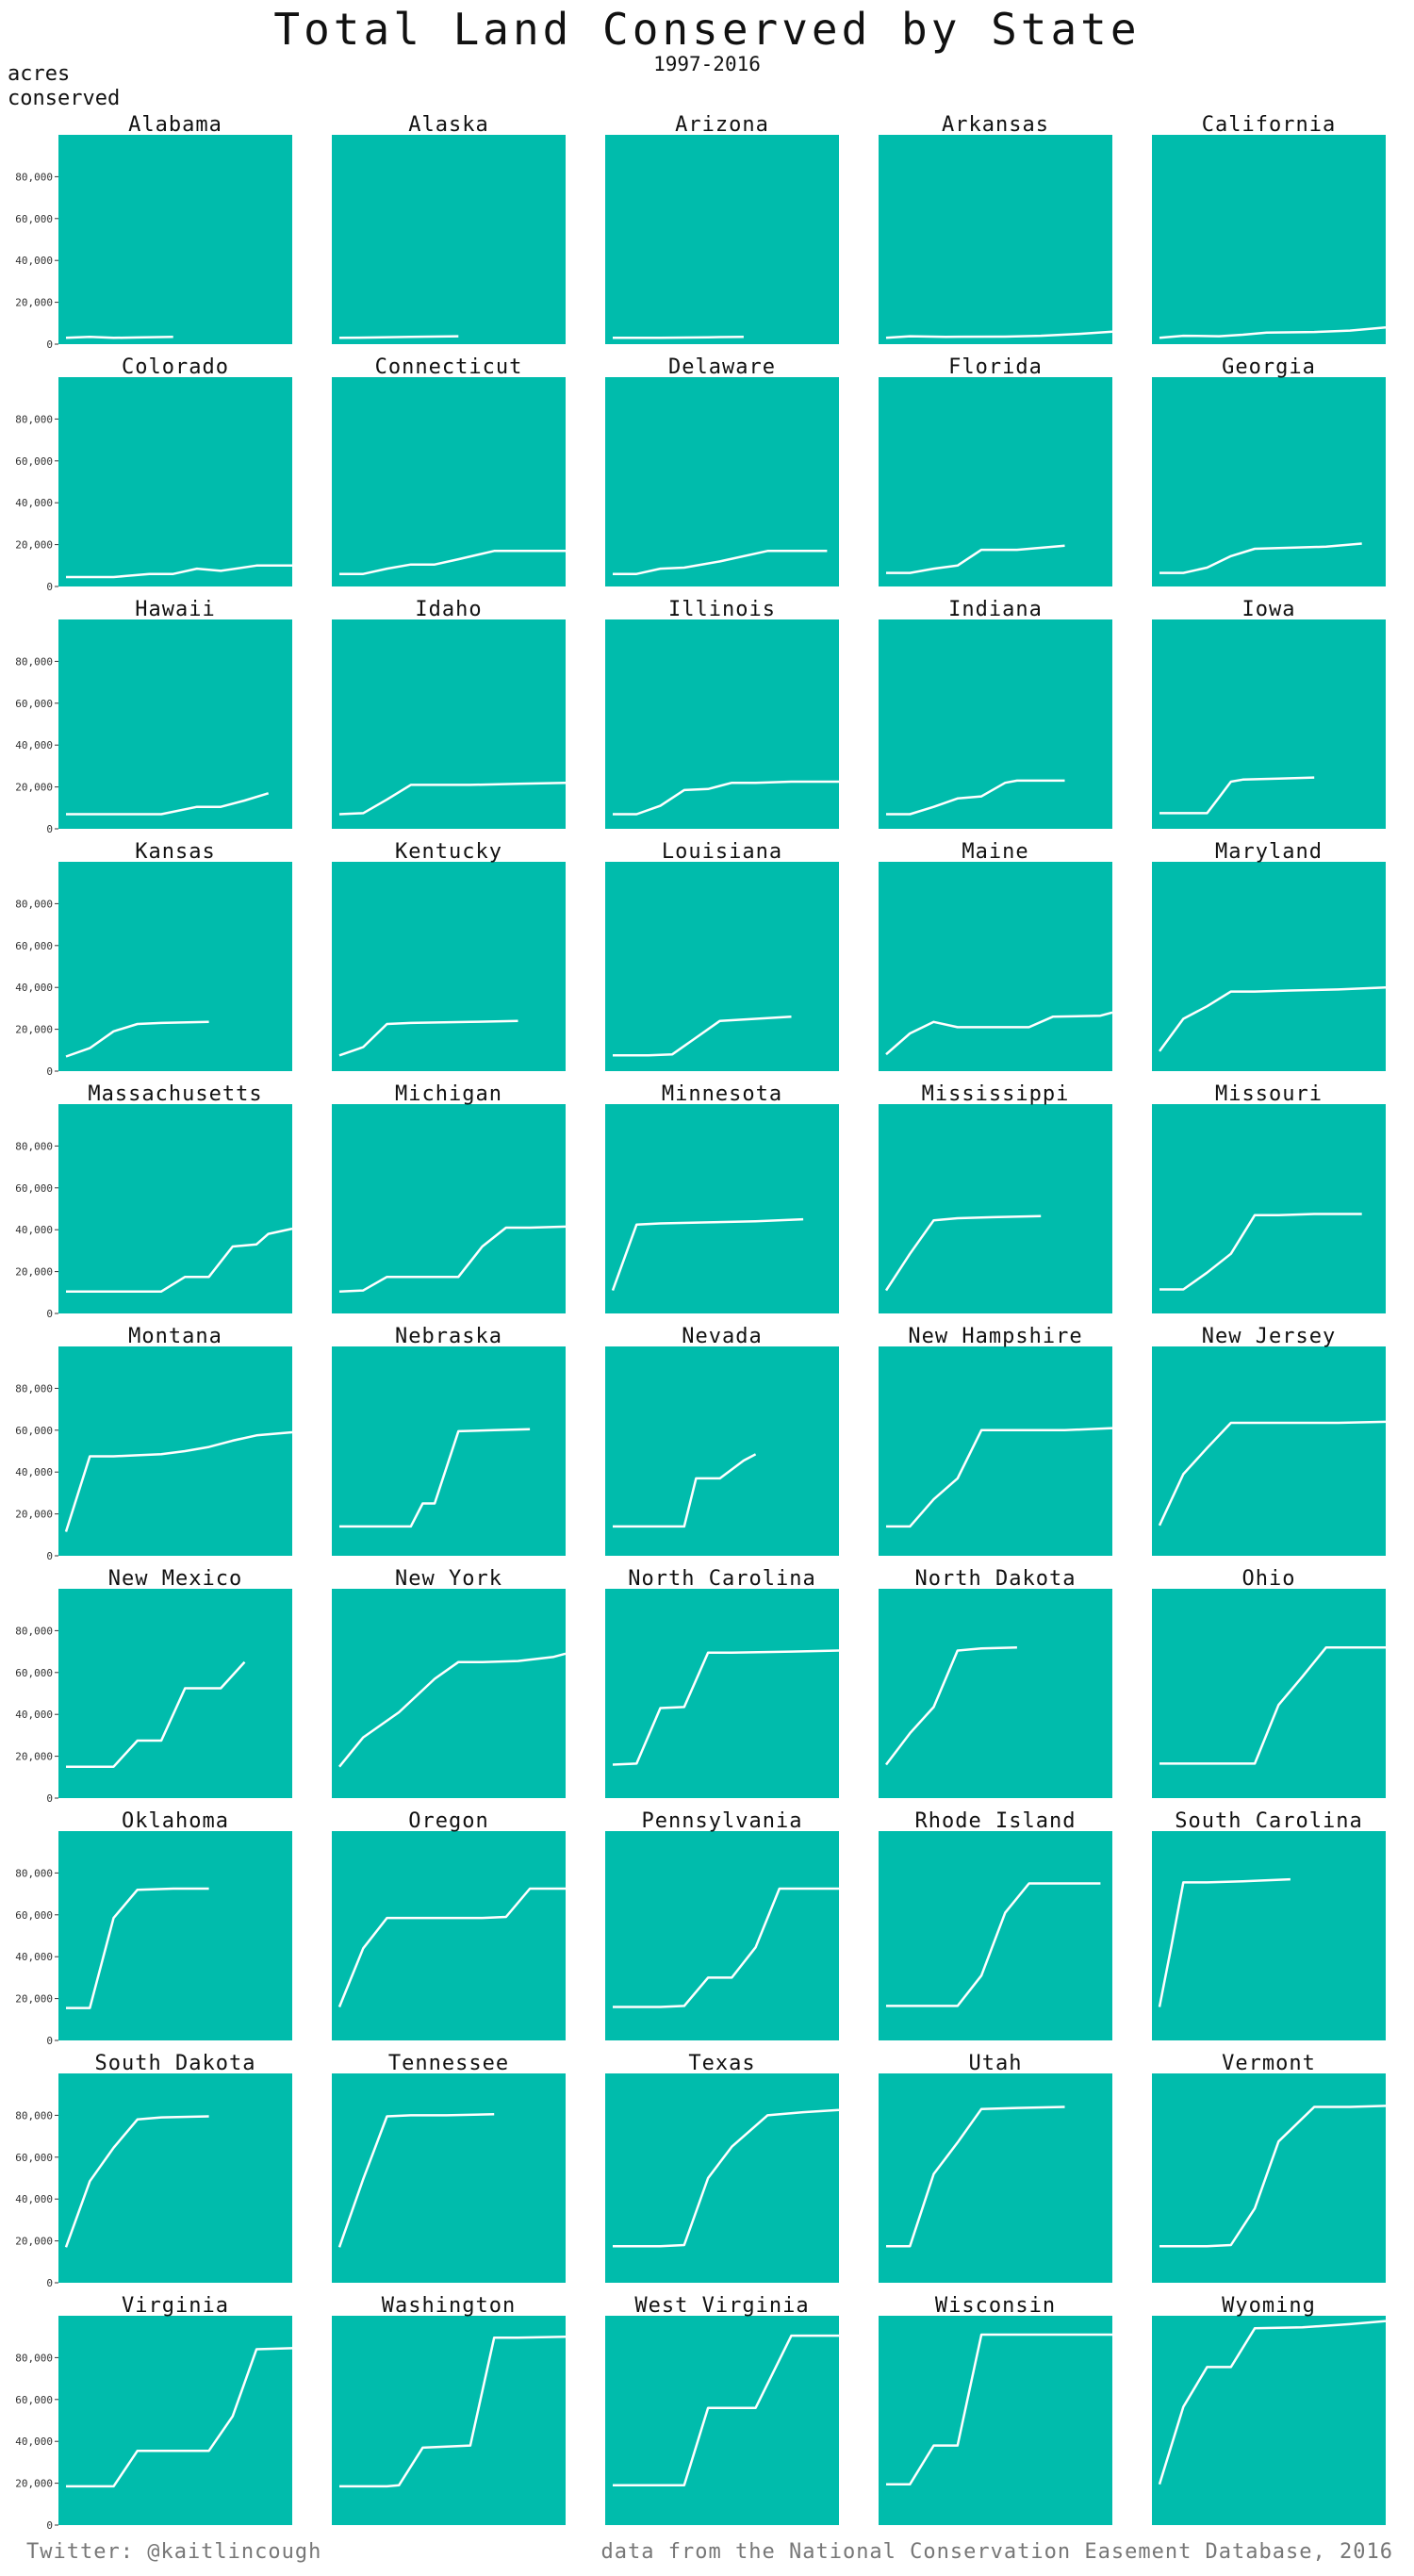 The width and height of the screenshot is (1414, 2576). Describe the element at coordinates (993, 1944) in the screenshot. I see `series-line-rhode-island` at that location.